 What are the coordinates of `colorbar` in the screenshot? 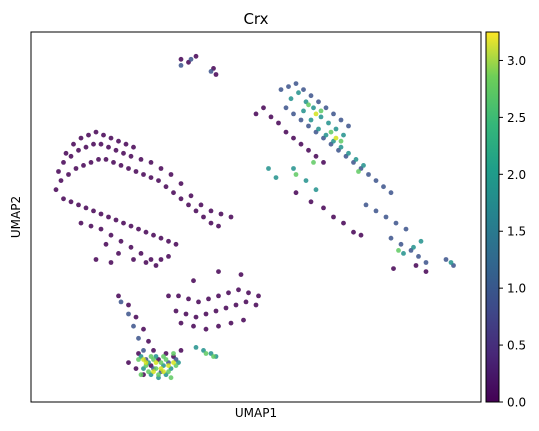 It's located at (492, 217).